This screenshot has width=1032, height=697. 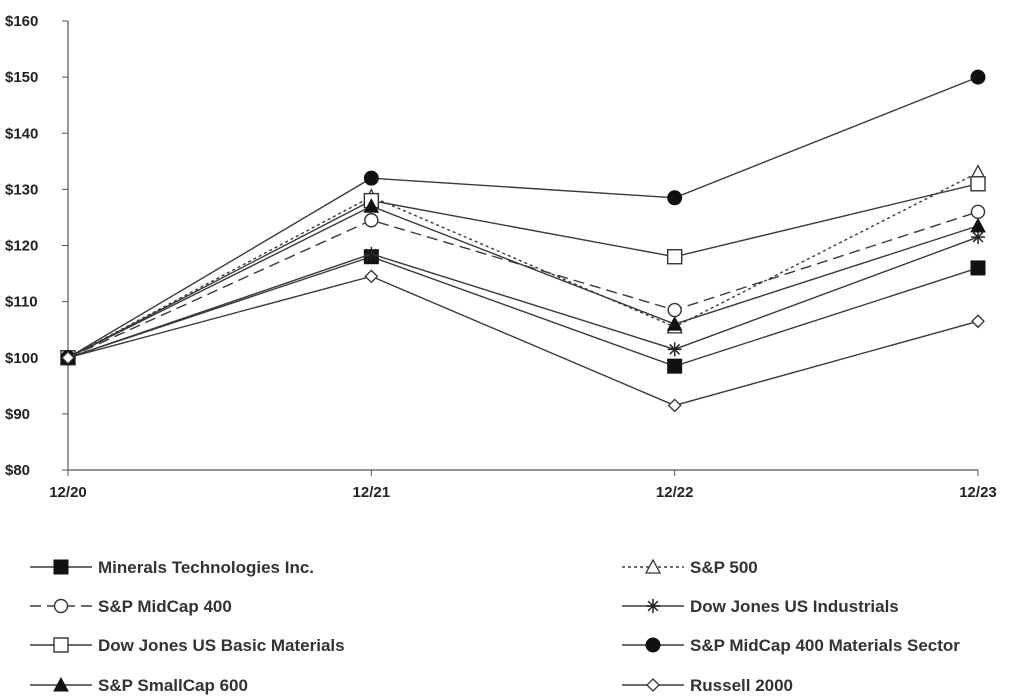 I want to click on y-tick-label: $80, so click(x=17, y=470).